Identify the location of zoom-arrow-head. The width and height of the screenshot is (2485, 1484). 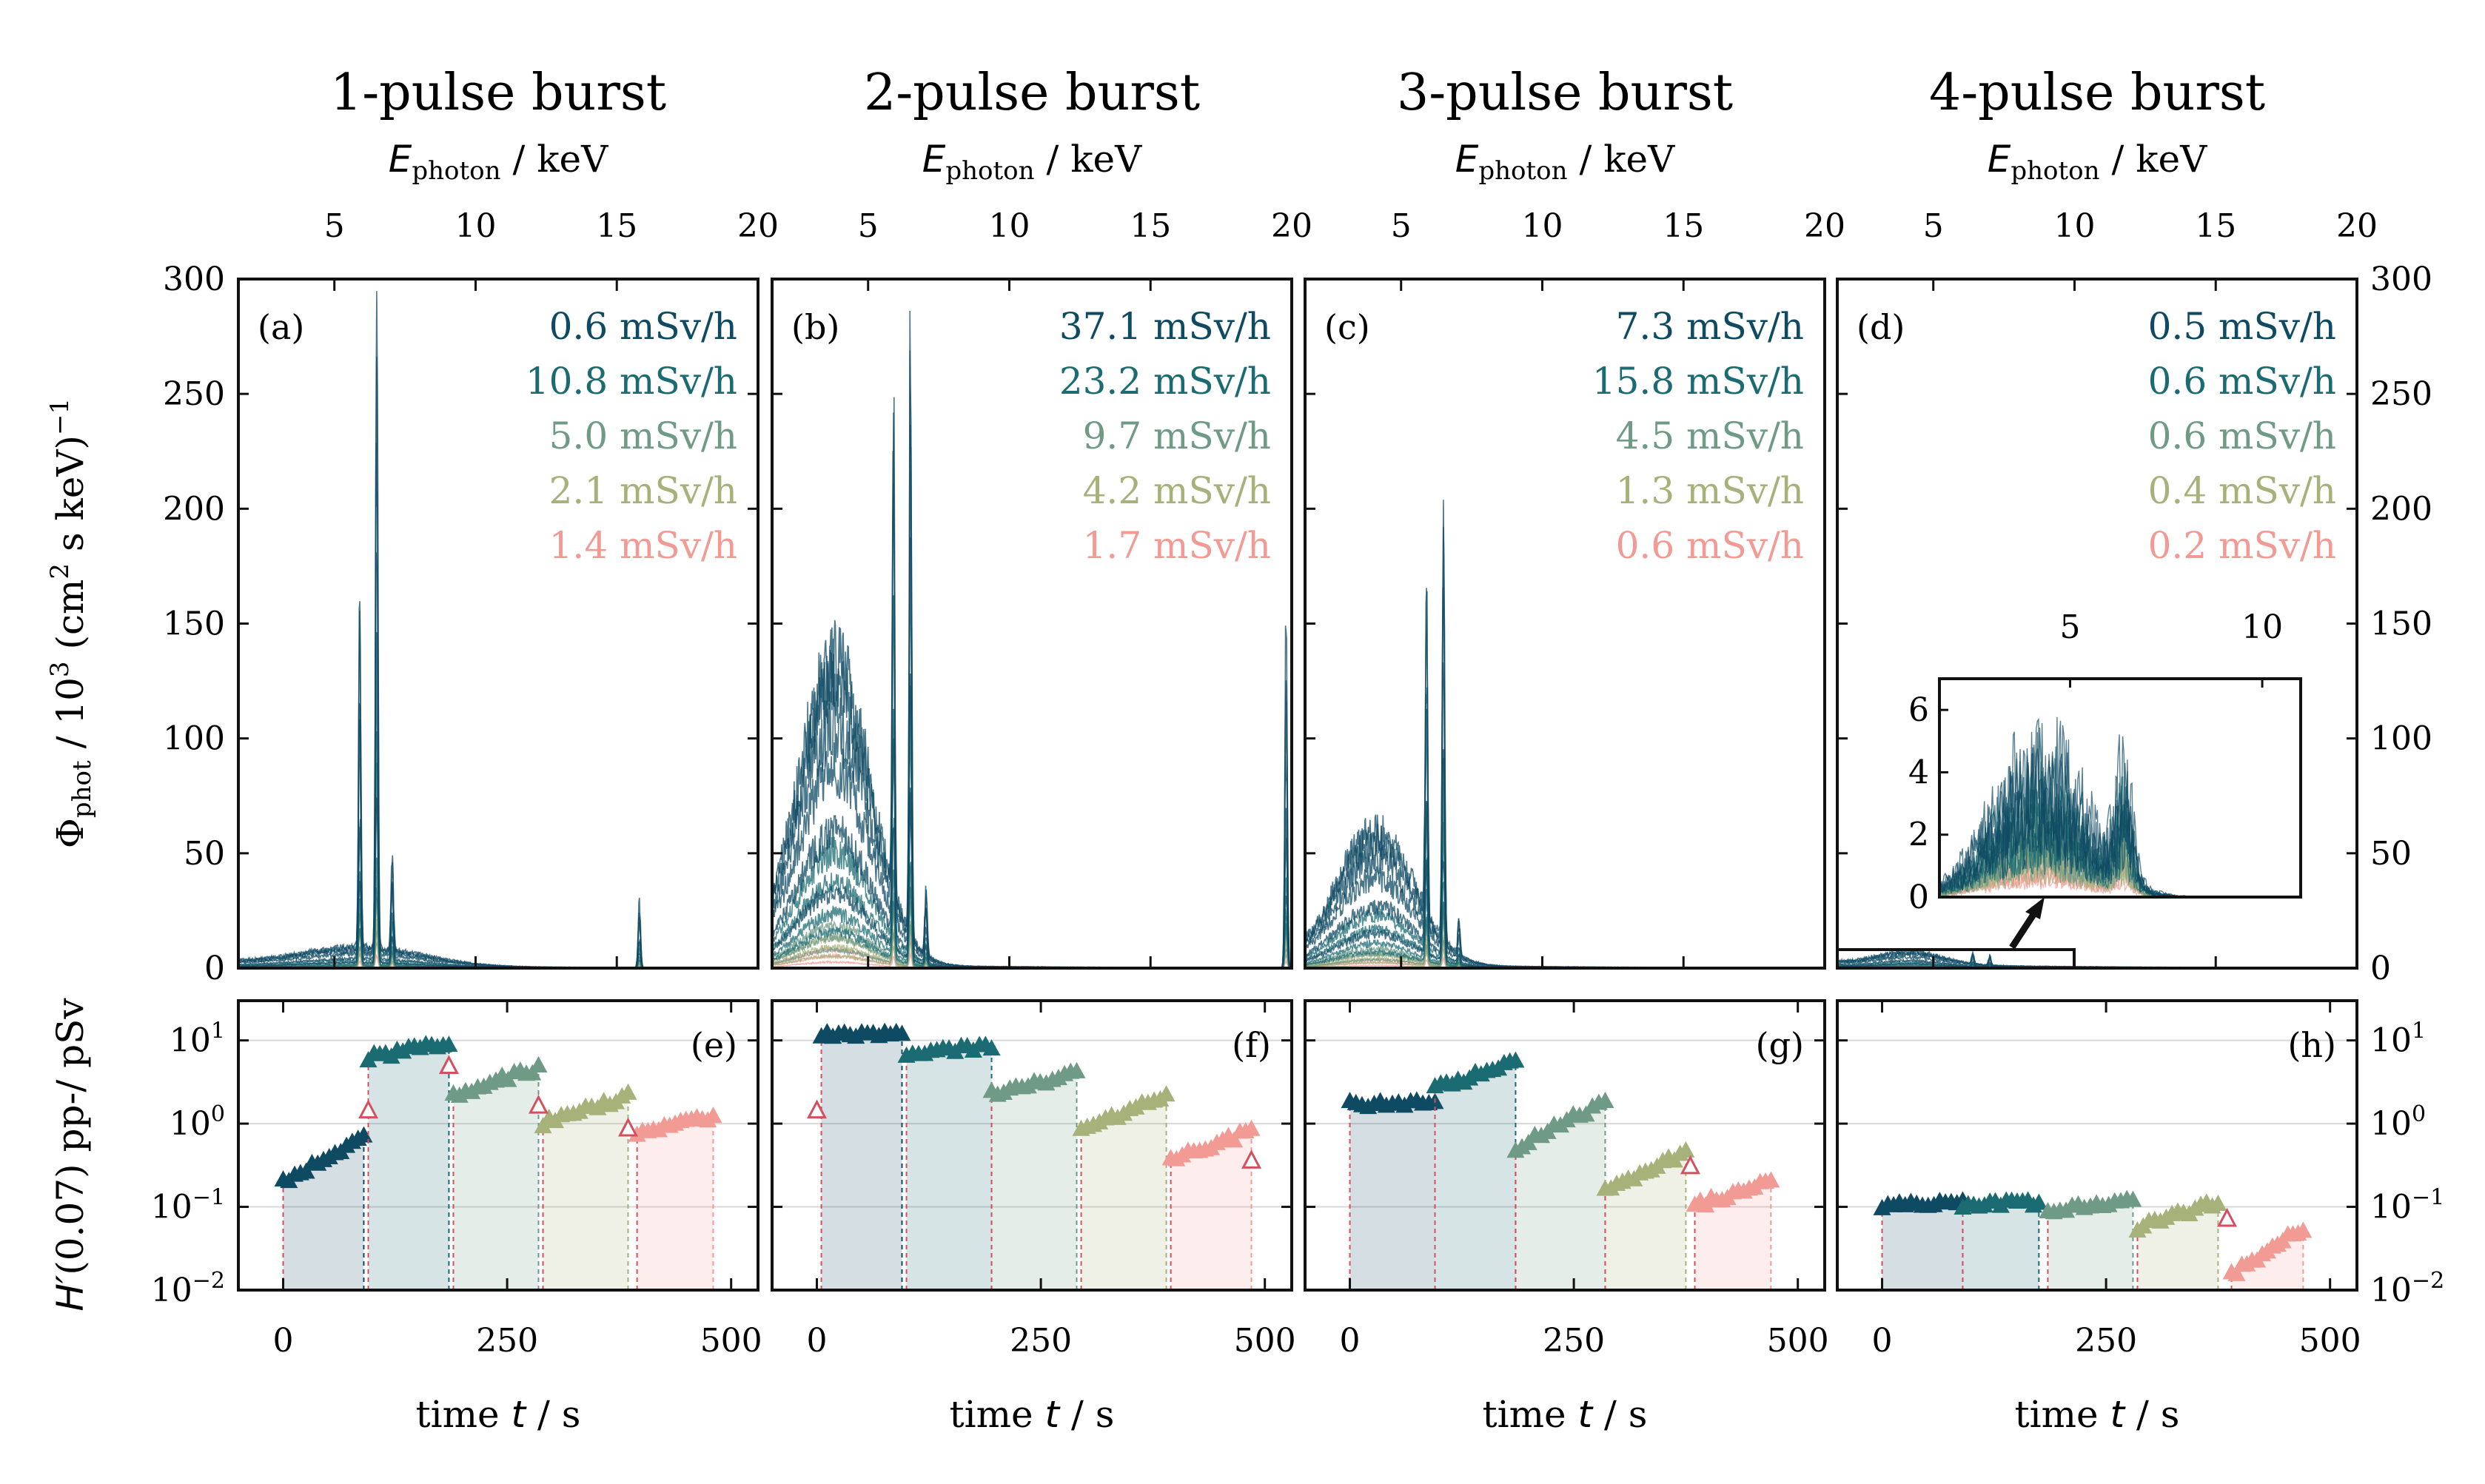
(2035, 908).